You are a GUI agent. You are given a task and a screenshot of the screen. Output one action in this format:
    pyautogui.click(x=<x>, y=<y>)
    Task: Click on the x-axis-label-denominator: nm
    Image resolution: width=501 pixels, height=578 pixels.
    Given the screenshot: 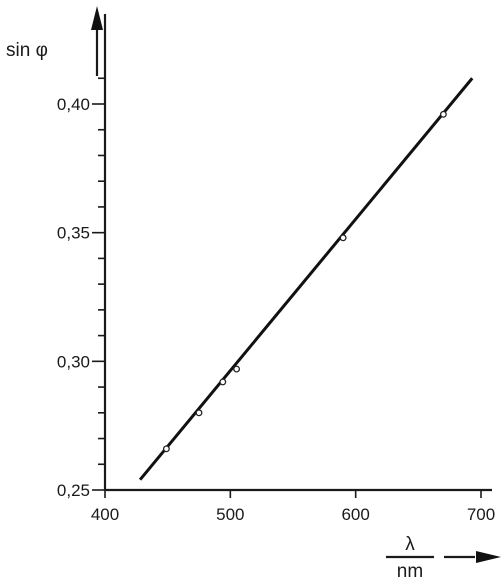 What is the action you would take?
    pyautogui.click(x=410, y=569)
    